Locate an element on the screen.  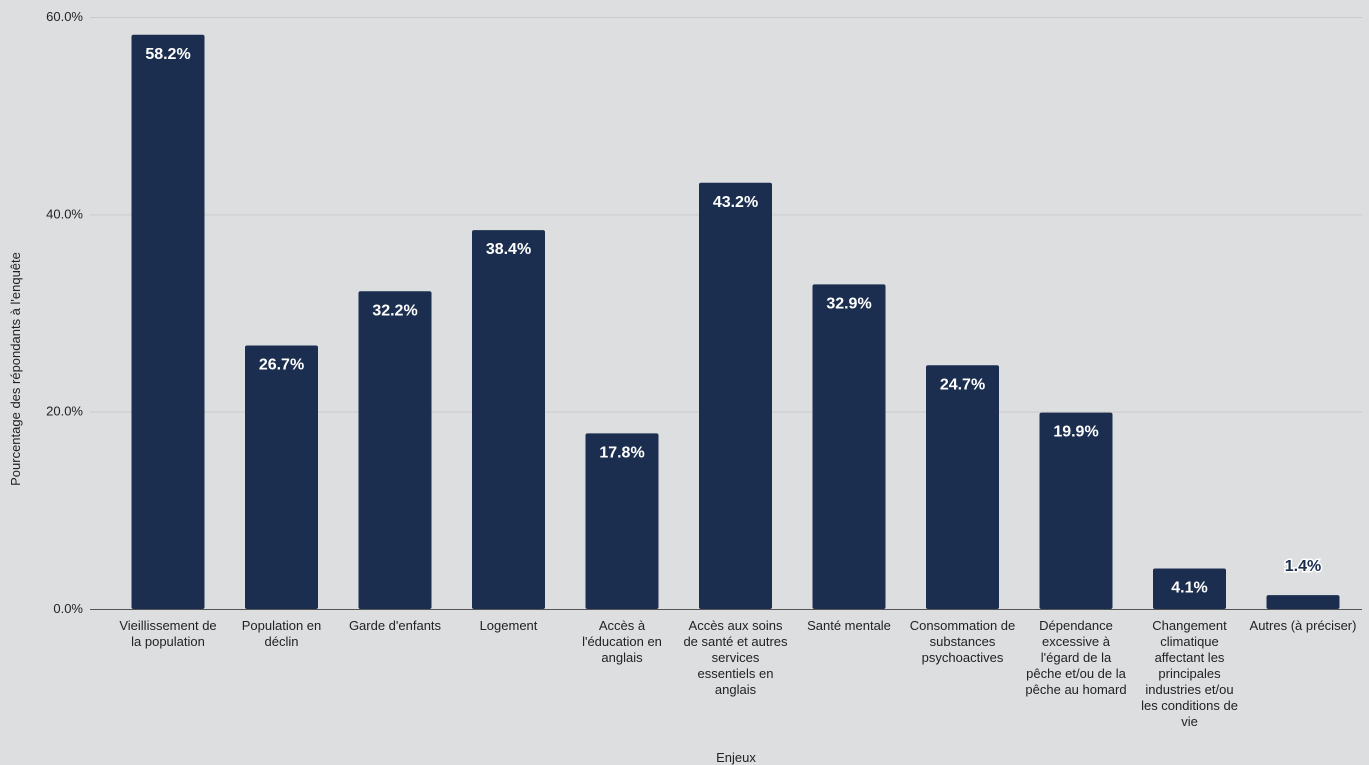
bar-value-label: 43.2% is located at coordinates (735, 202).